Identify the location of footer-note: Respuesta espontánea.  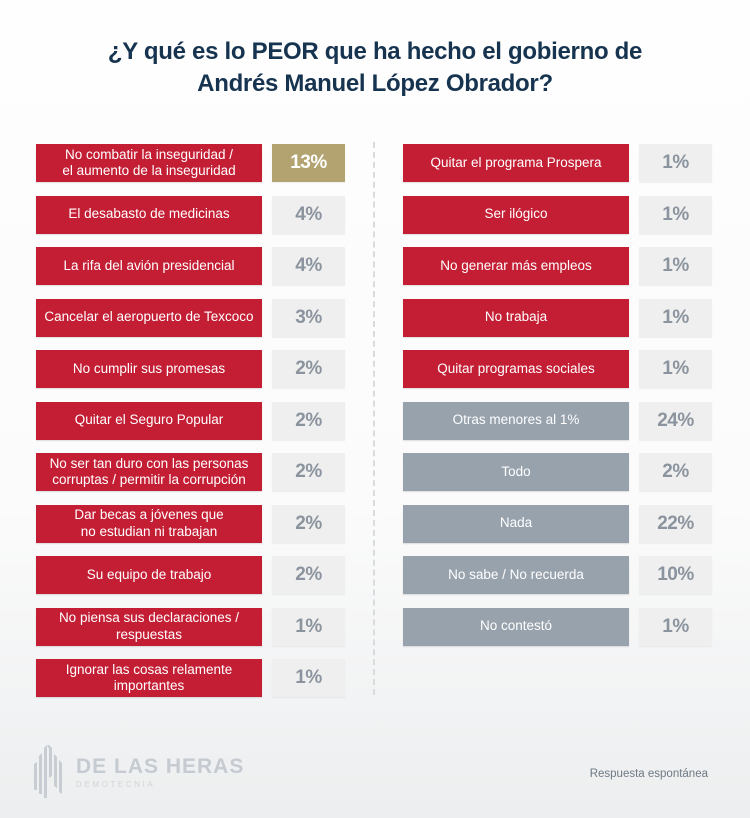
(648, 774).